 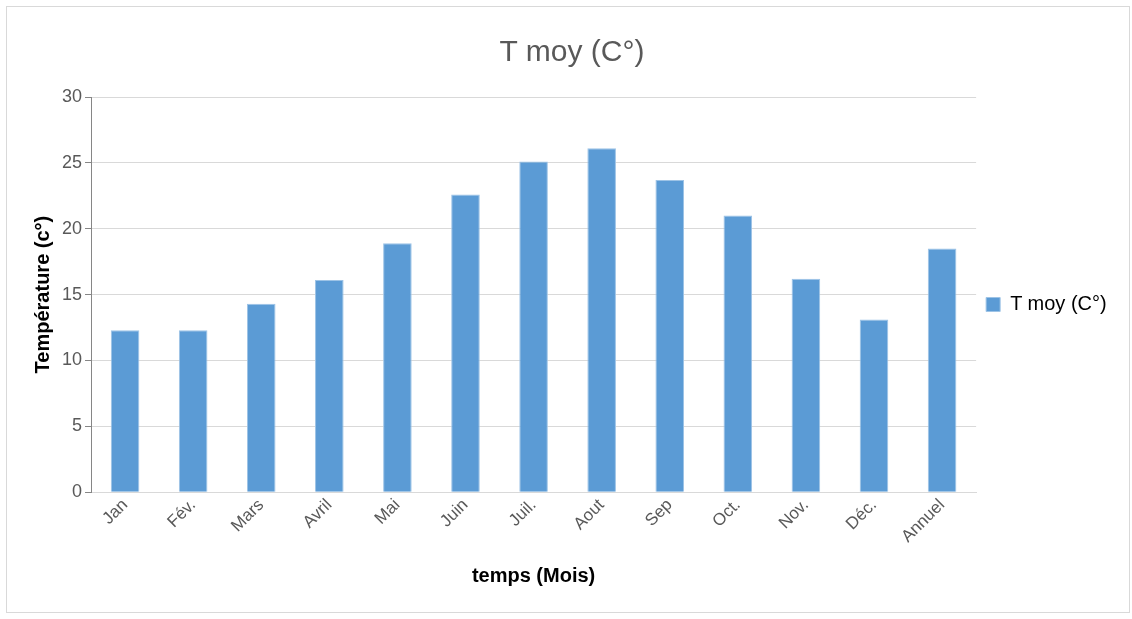 What do you see at coordinates (522, 512) in the screenshot?
I see `x-tick-label: Juil.` at bounding box center [522, 512].